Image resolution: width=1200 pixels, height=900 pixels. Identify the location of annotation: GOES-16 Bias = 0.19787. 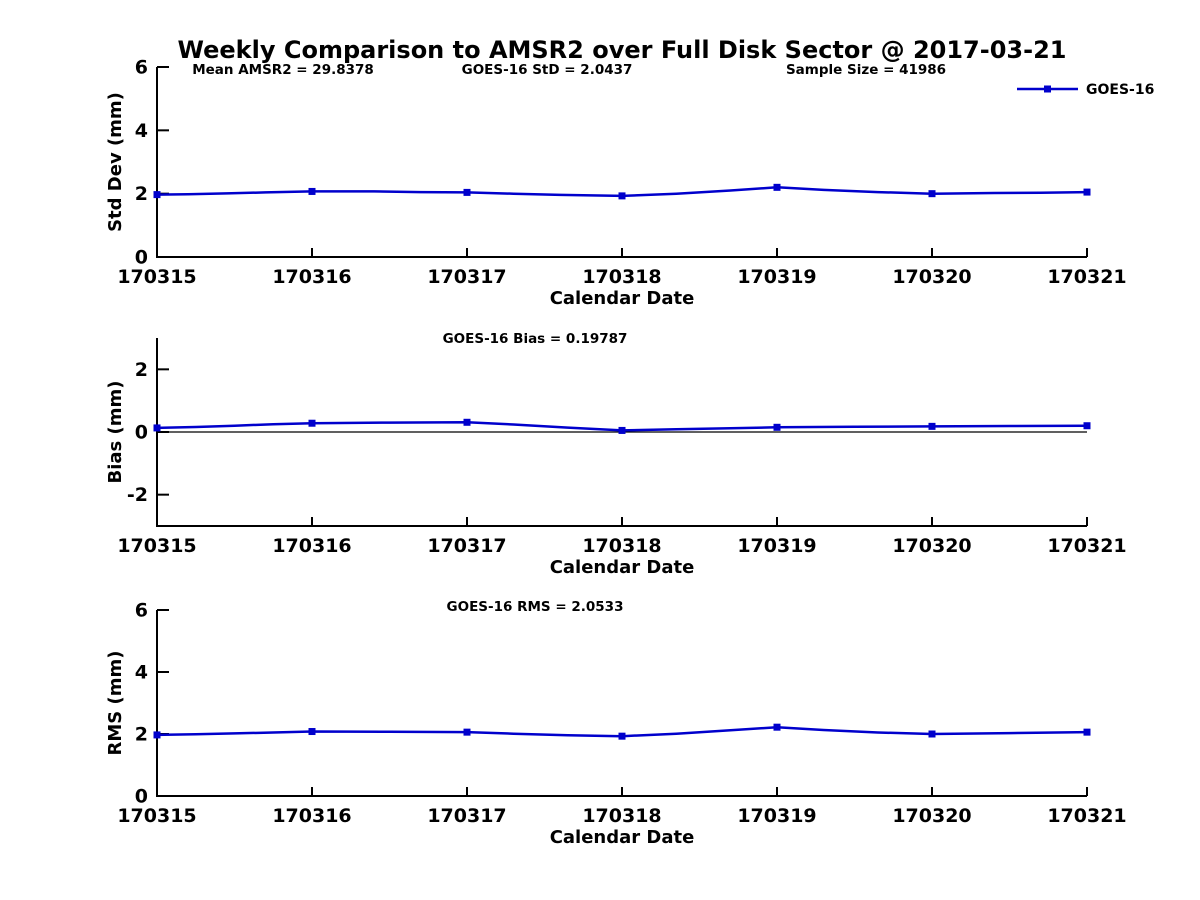
(535, 339).